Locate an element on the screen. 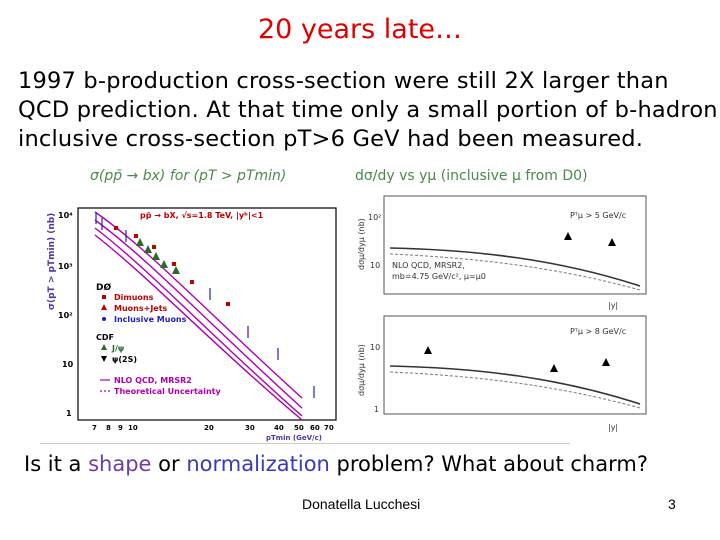 Image resolution: width=720 pixels, height=540 pixels. left-xtick: 30 is located at coordinates (250, 428).